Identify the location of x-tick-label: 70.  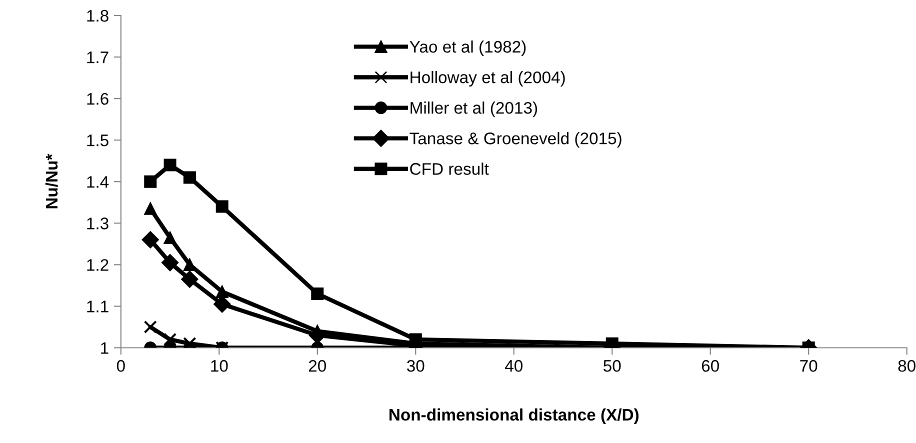
(809, 366).